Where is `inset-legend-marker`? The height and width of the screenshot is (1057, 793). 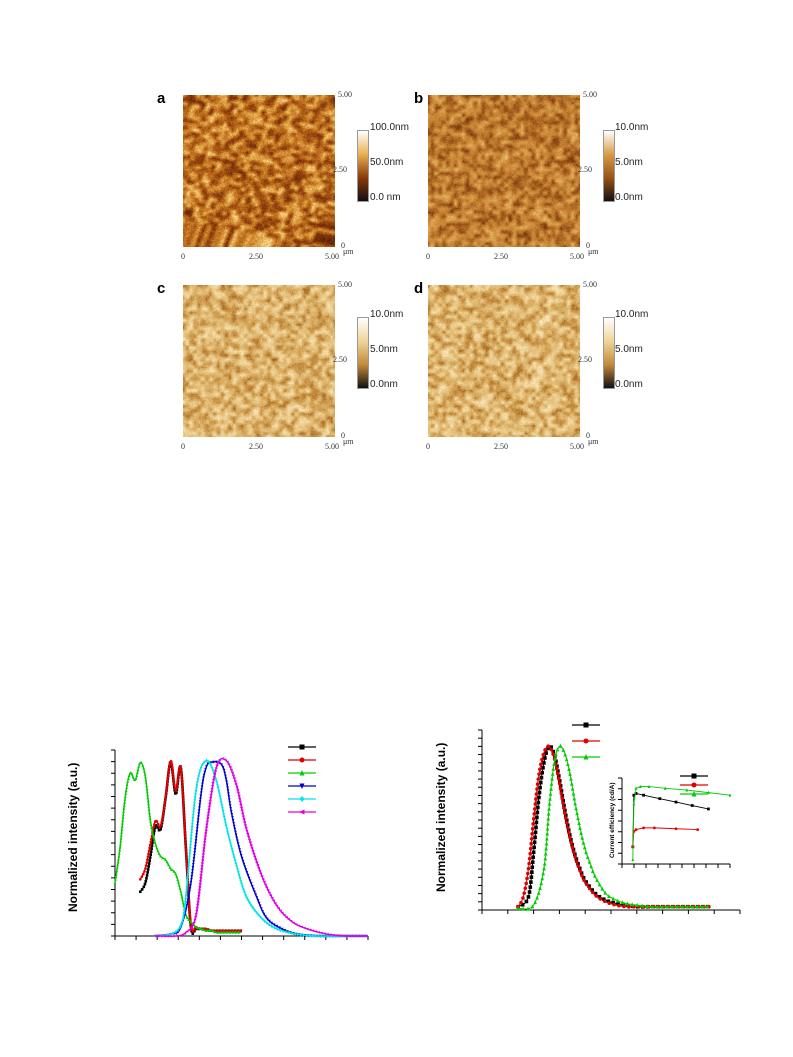
inset-legend-marker is located at coordinates (694, 794).